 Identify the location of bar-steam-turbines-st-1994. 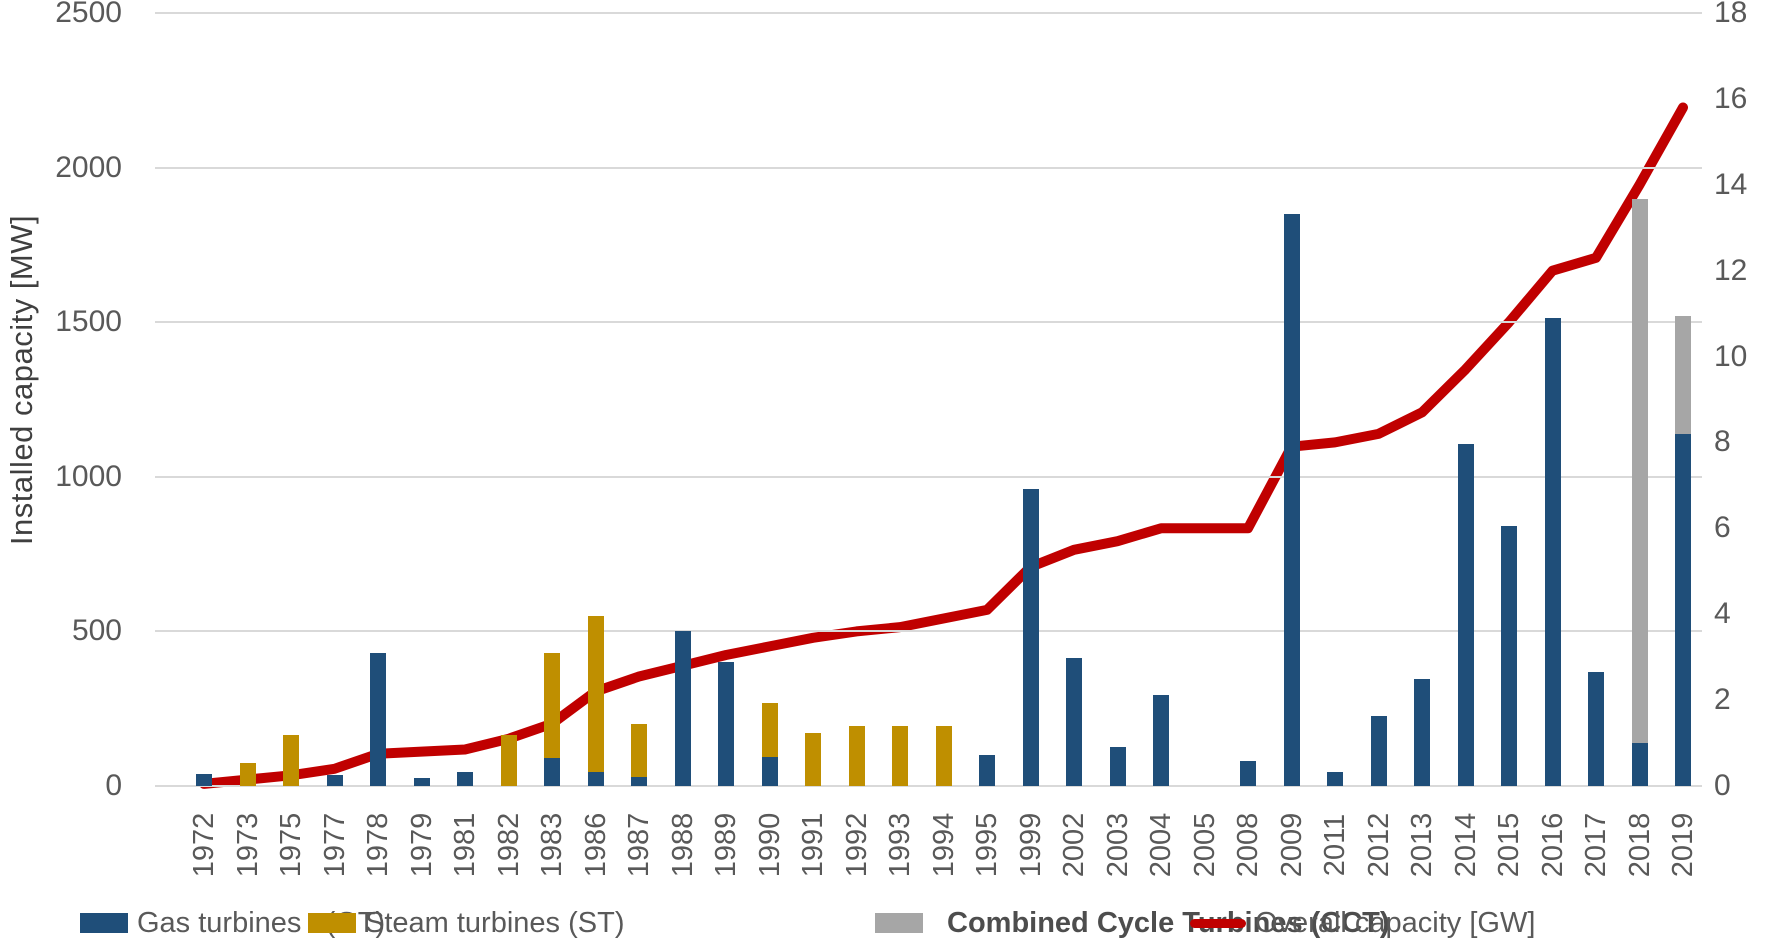
(943, 755).